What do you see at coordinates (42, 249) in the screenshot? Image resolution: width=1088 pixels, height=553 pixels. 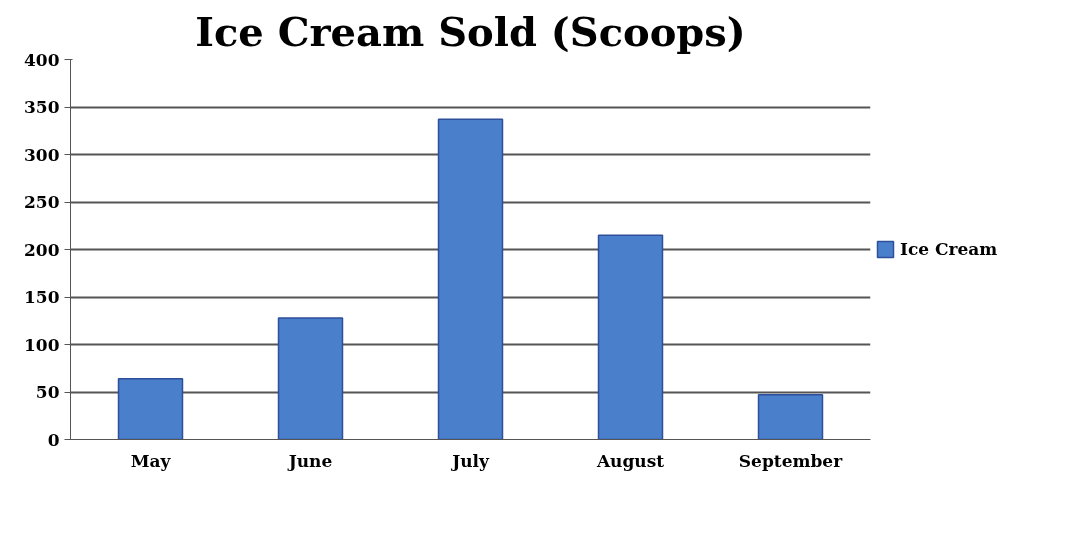 I see `y-tick-label: 200` at bounding box center [42, 249].